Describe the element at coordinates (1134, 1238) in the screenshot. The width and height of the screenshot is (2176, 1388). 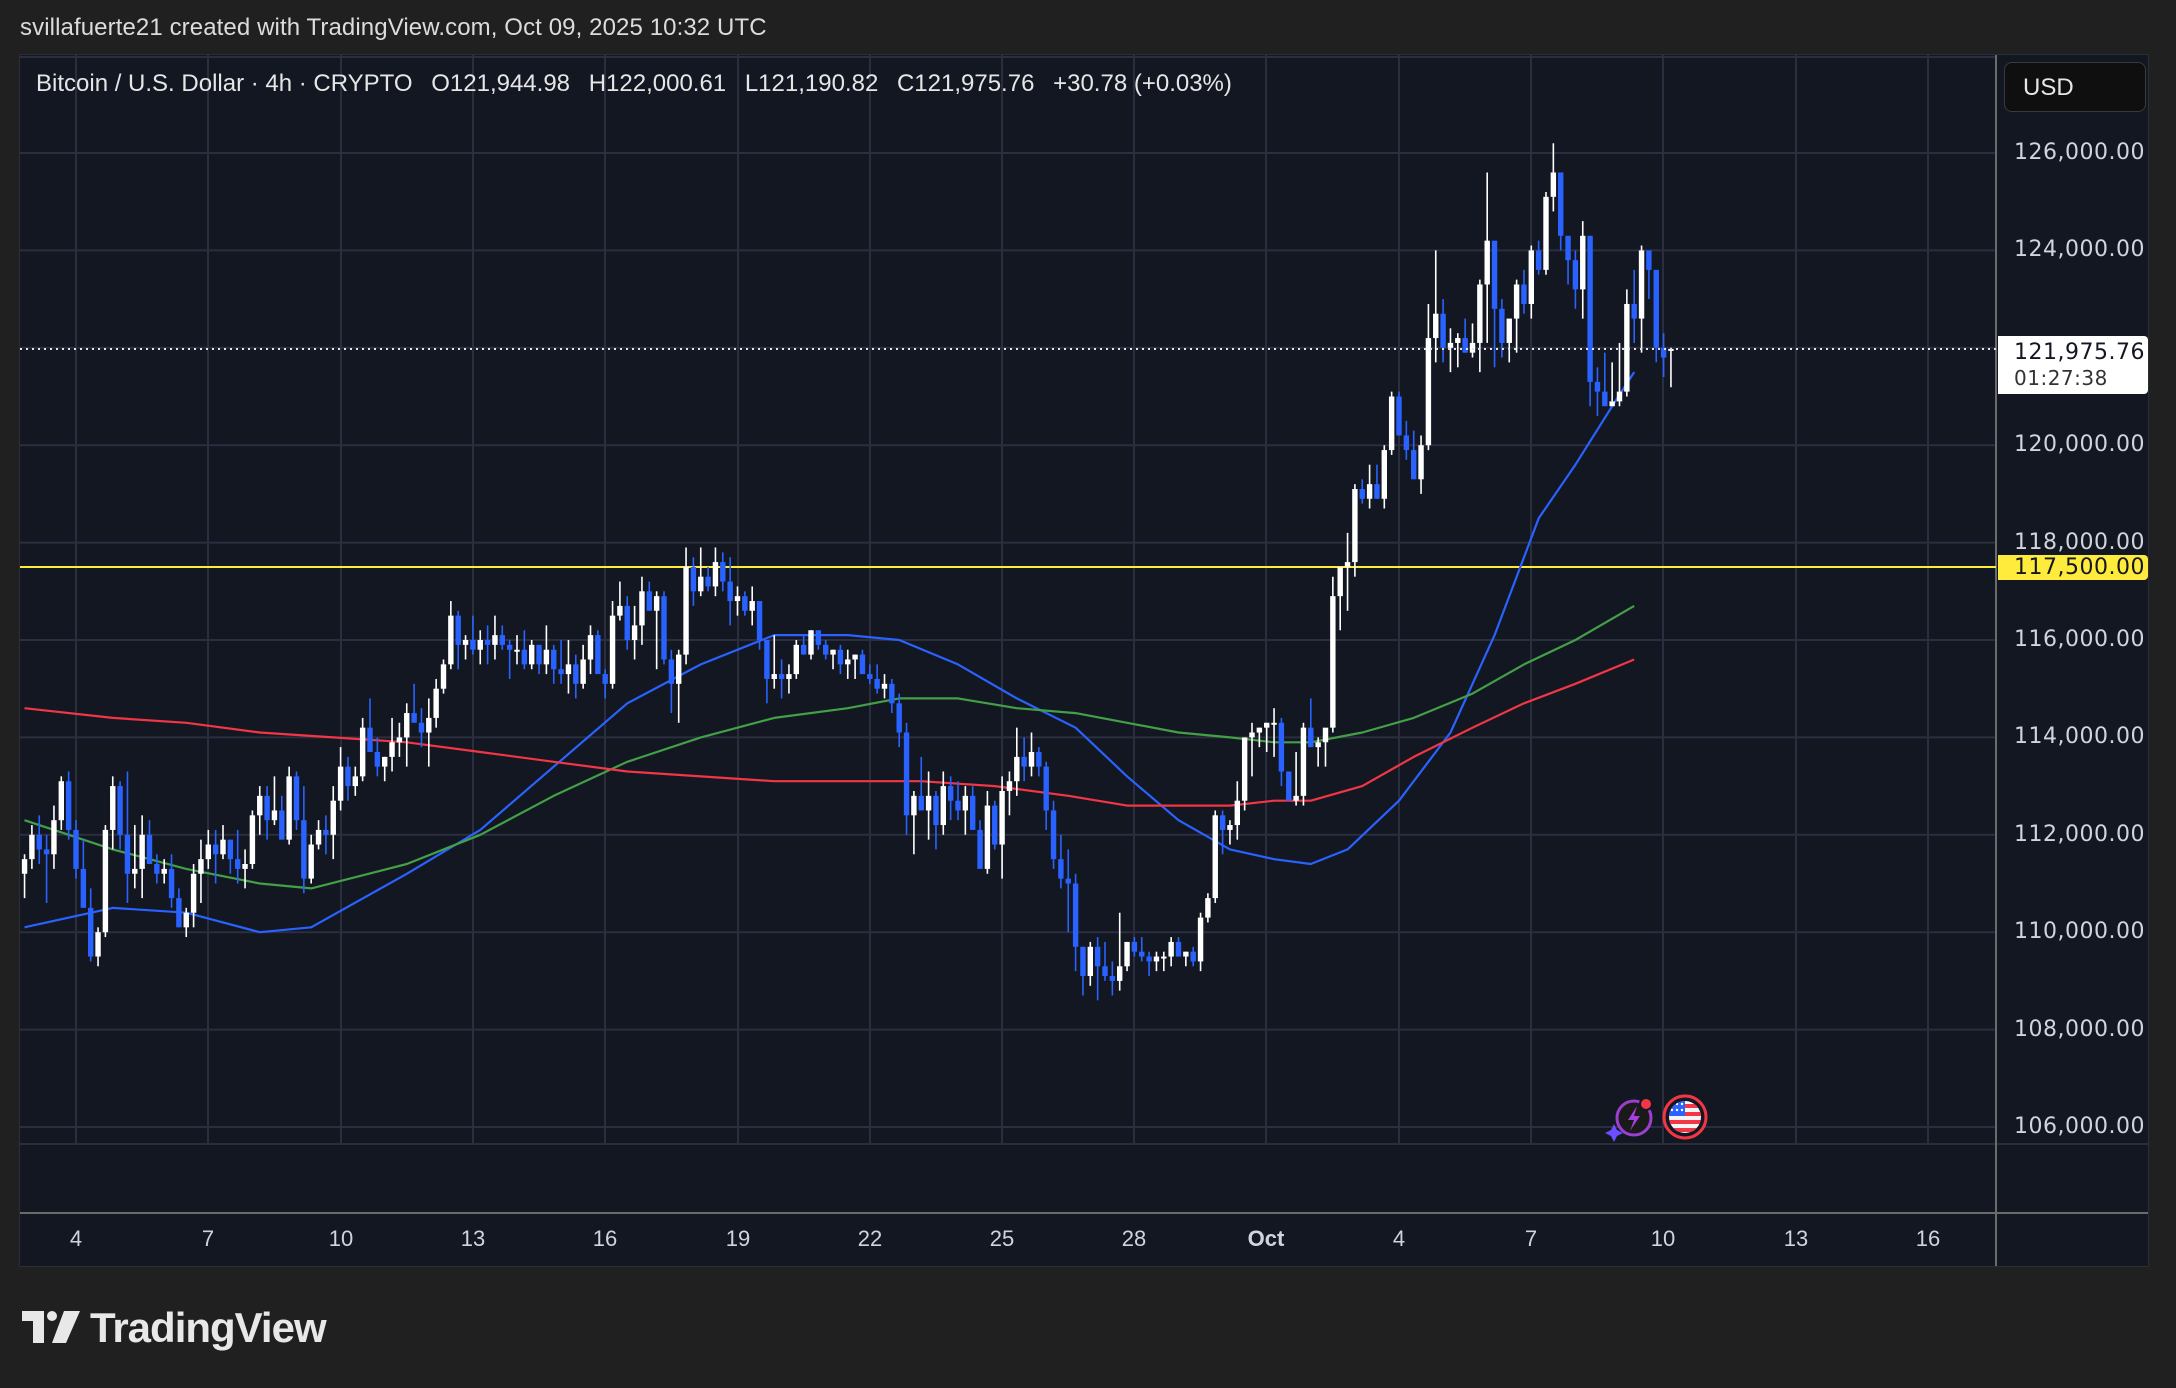
I see `time-tick: 28` at that location.